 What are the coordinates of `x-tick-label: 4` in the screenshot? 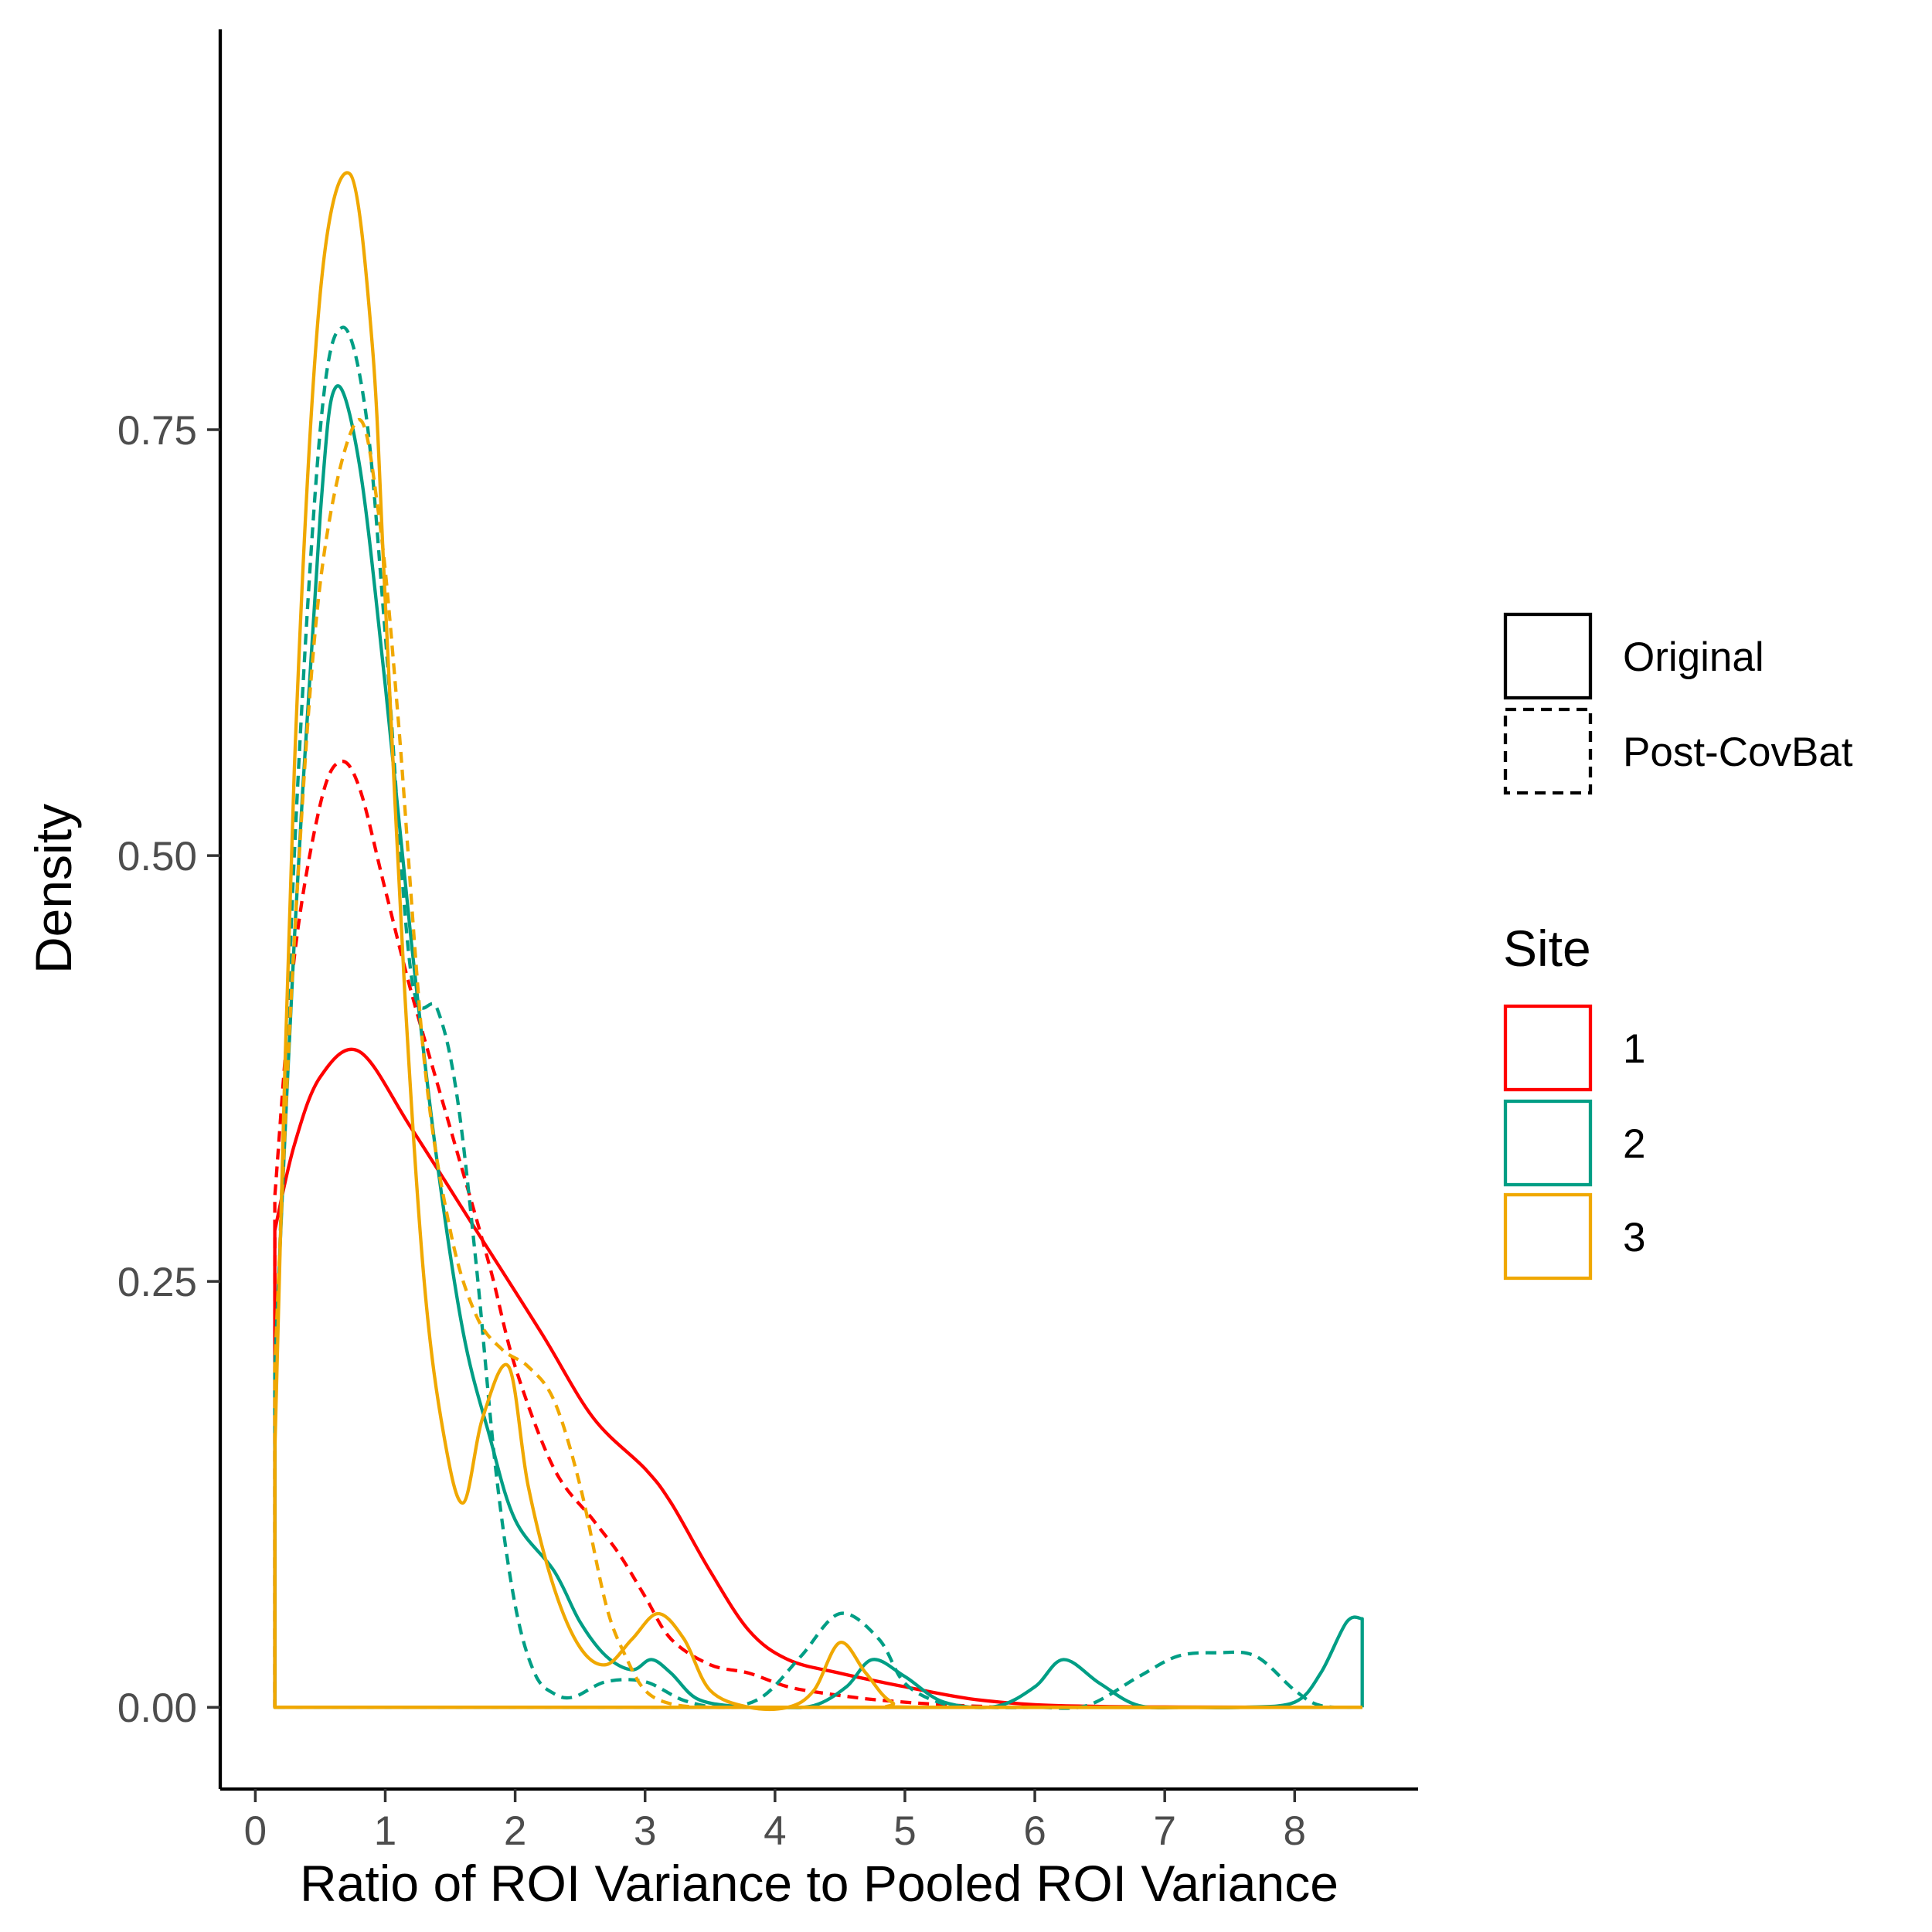 It's located at (775, 1831).